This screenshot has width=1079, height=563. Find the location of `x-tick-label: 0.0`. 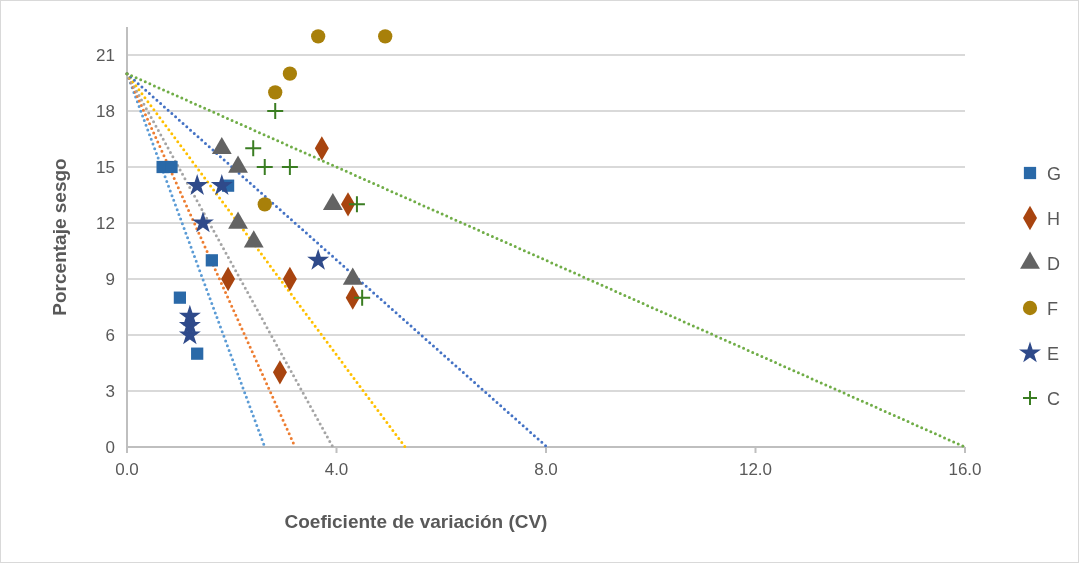

x-tick-label: 0.0 is located at coordinates (127, 469).